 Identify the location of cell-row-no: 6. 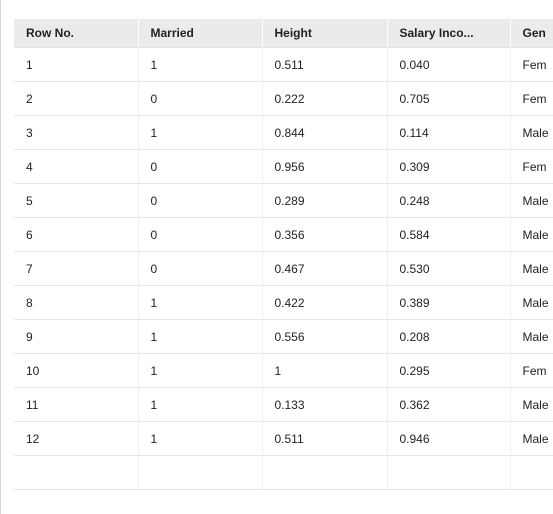
(76, 234).